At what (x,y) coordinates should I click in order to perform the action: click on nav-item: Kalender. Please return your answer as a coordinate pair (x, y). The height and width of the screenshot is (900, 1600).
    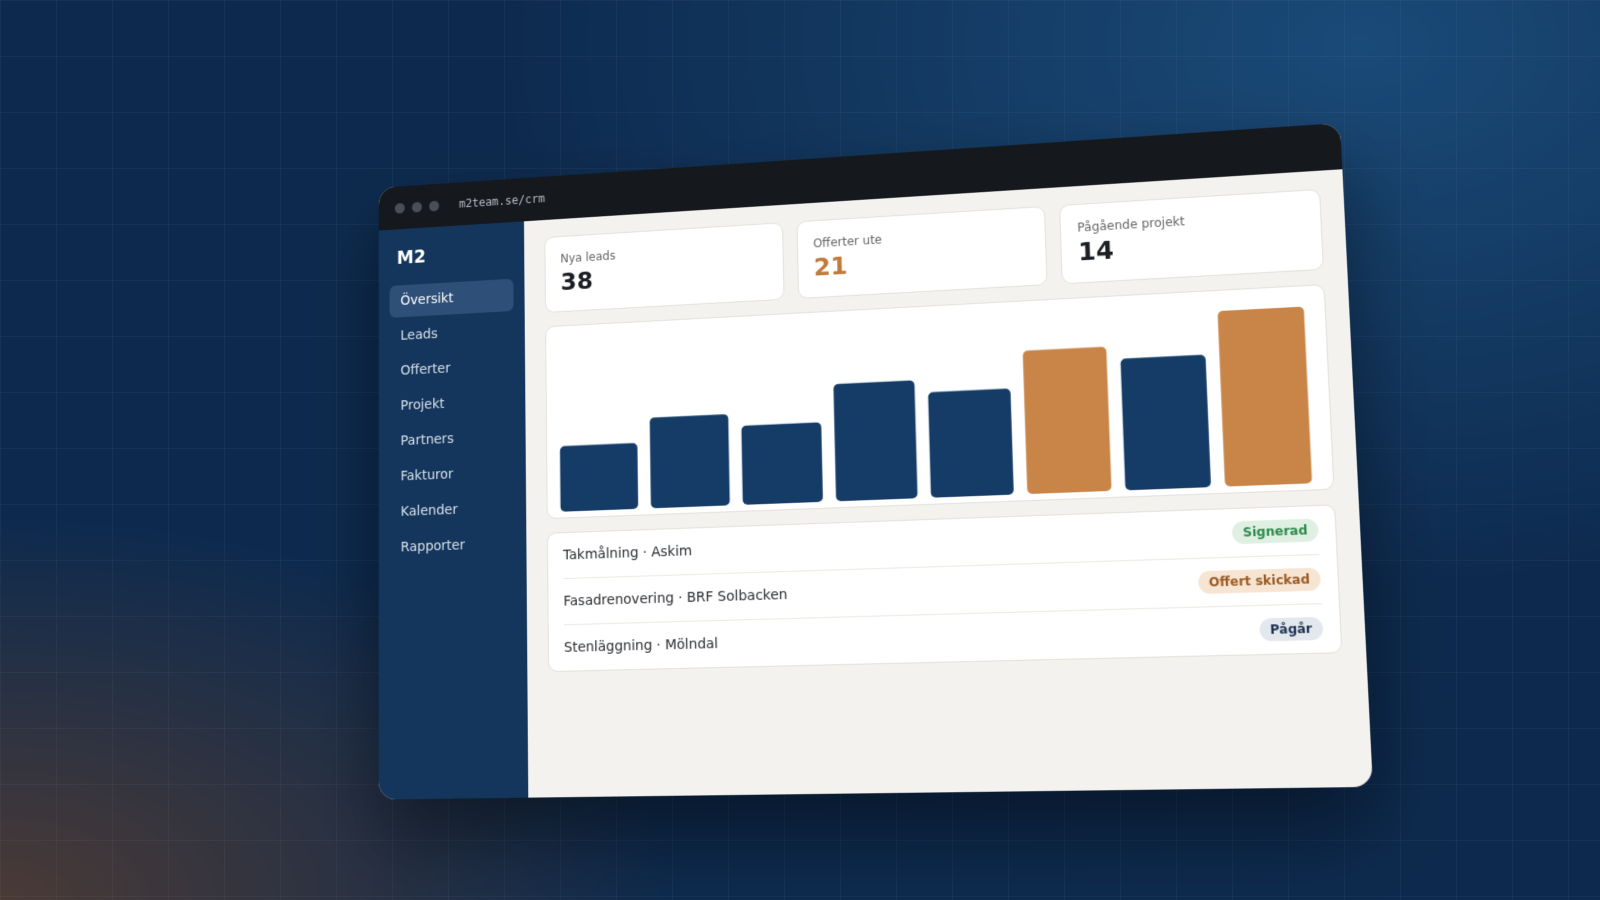
    Looking at the image, I should click on (429, 511).